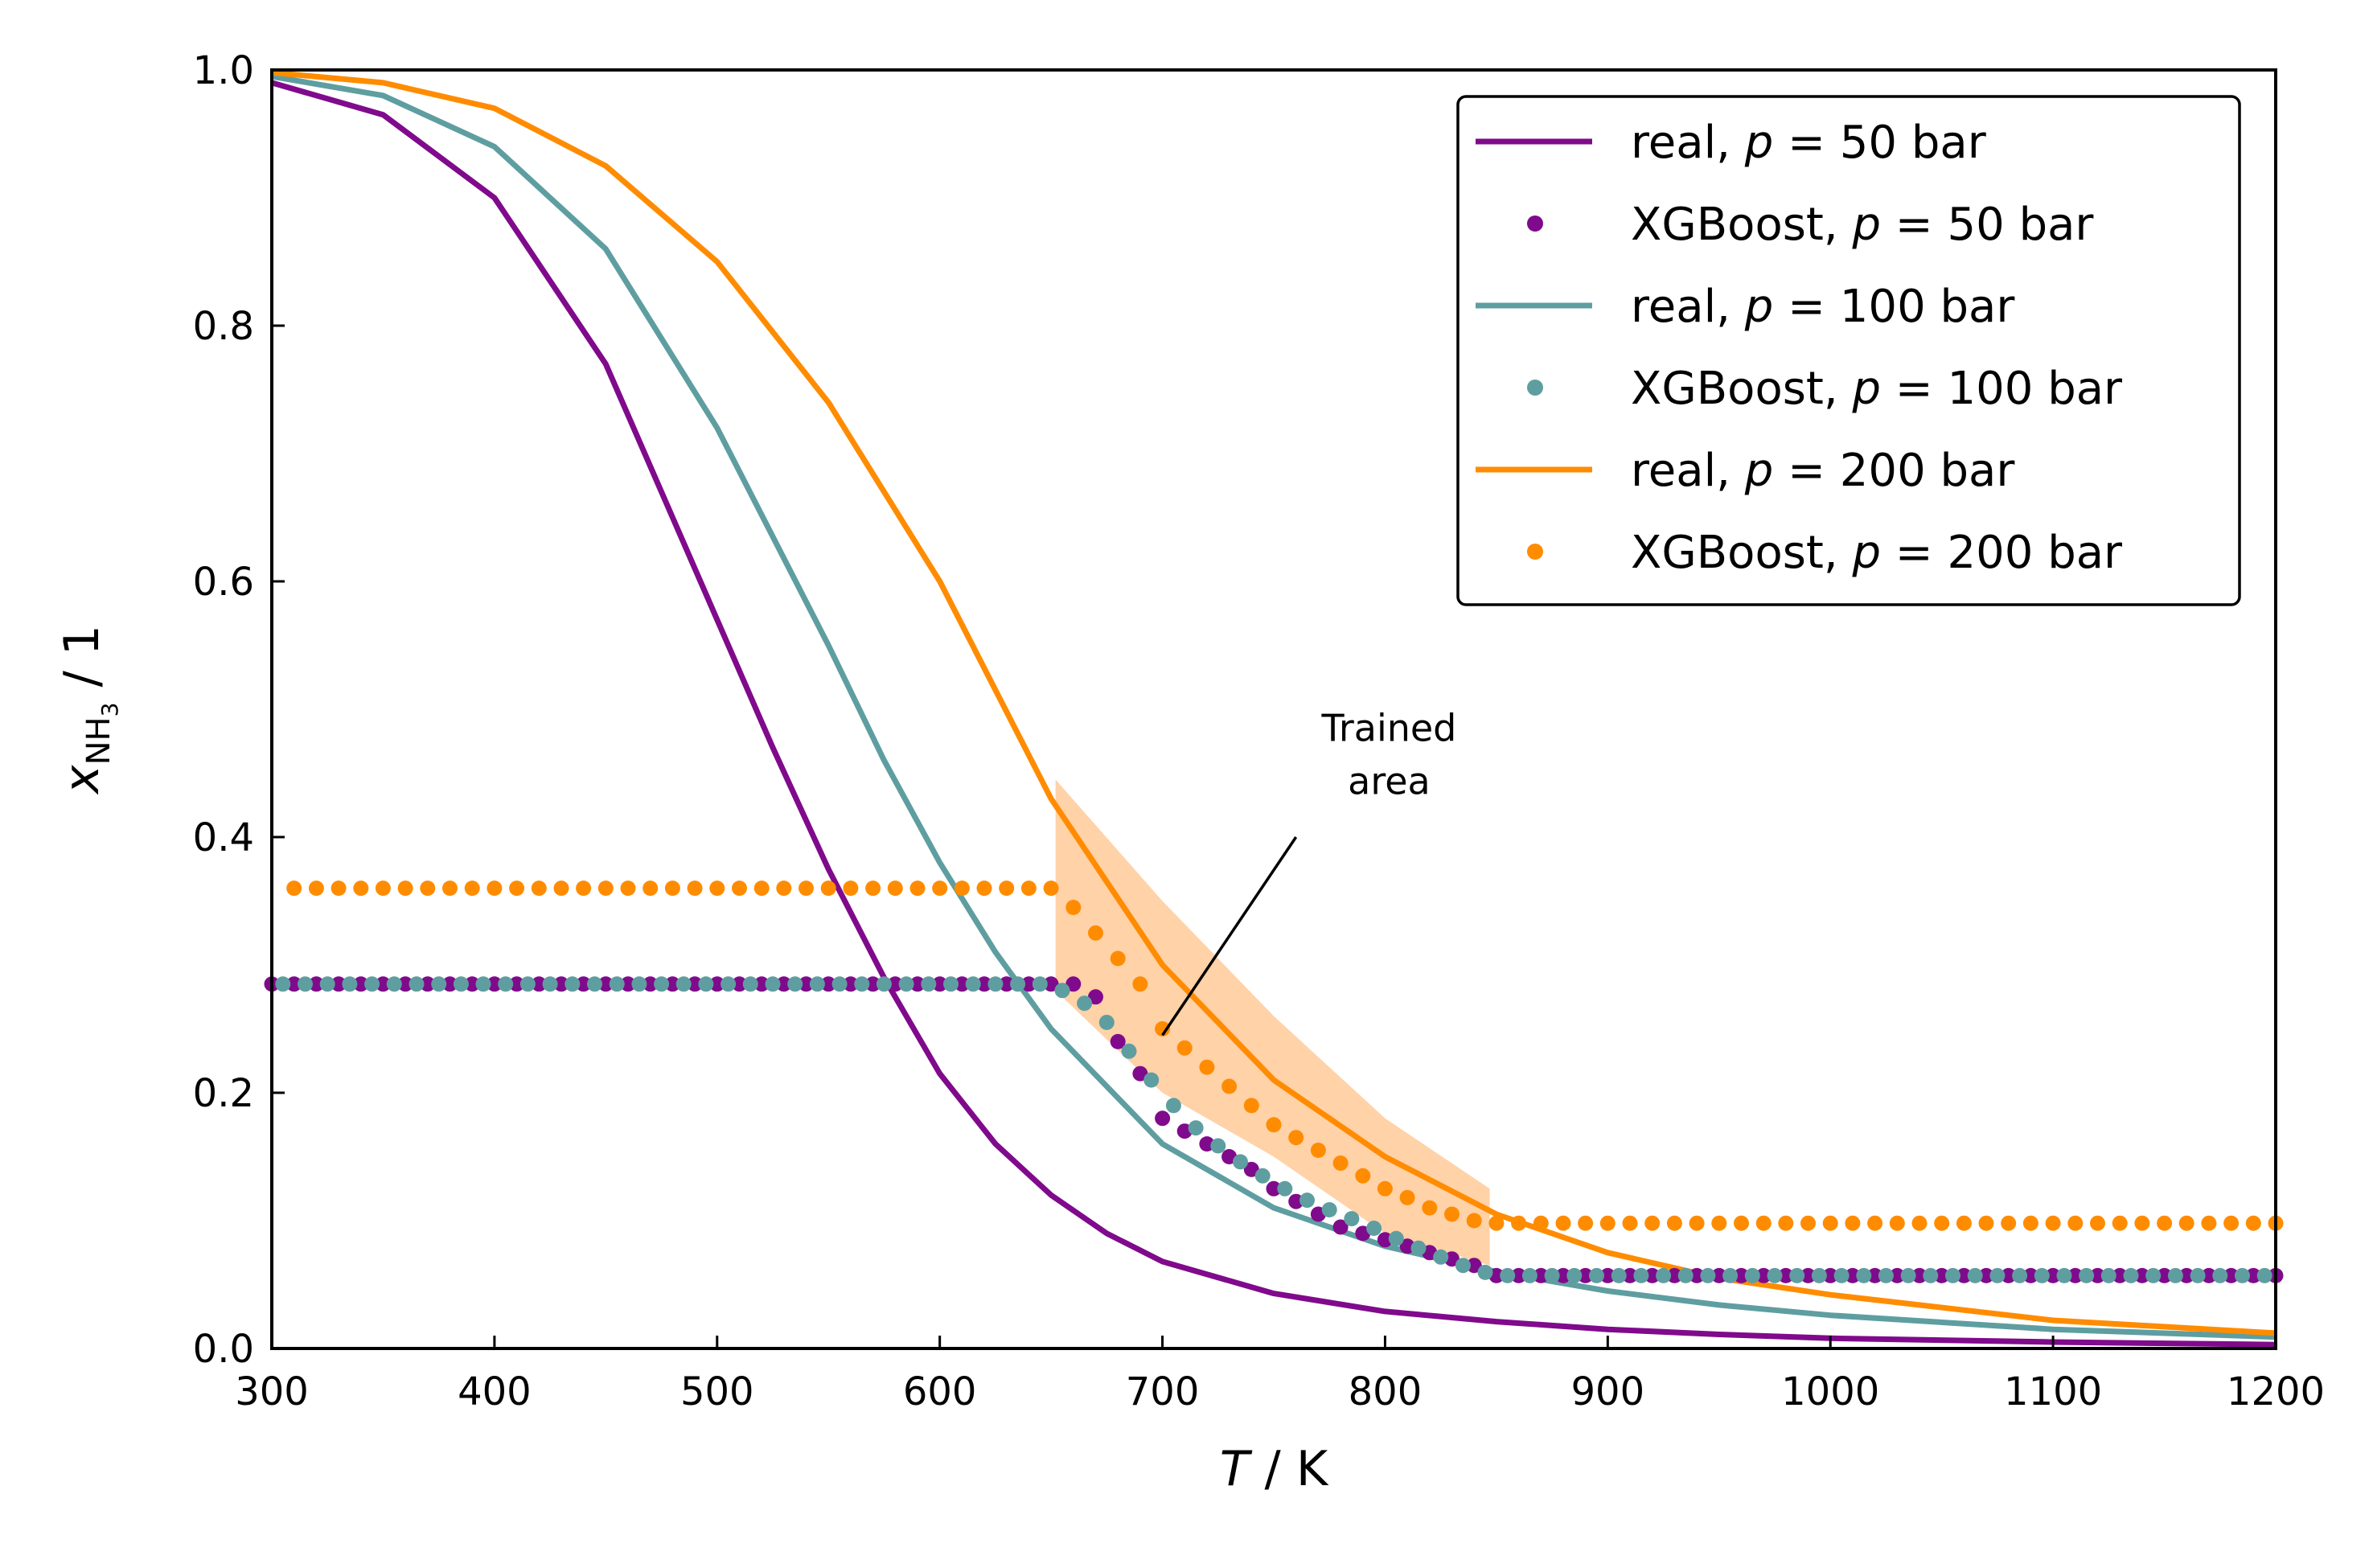  I want to click on legend-label-post: = 50 bar, so click(1880, 143).